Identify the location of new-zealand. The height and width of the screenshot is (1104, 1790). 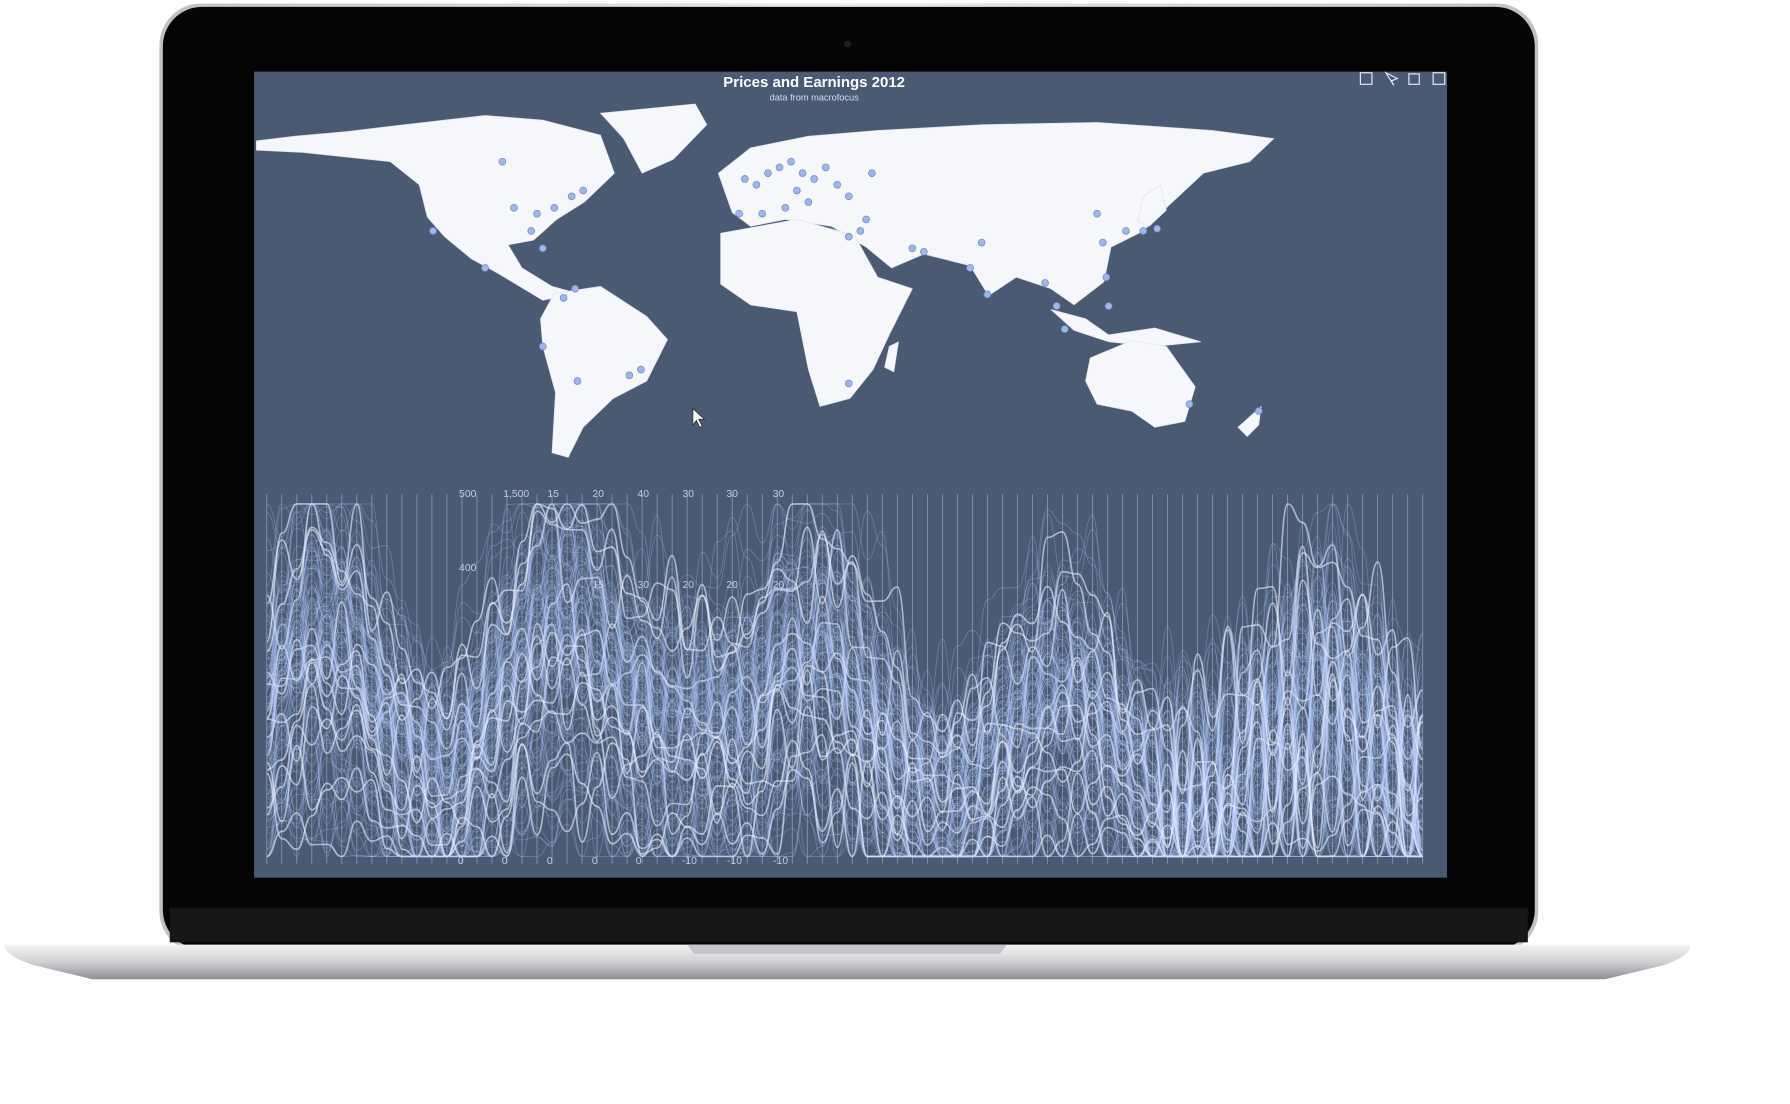
(1249, 421).